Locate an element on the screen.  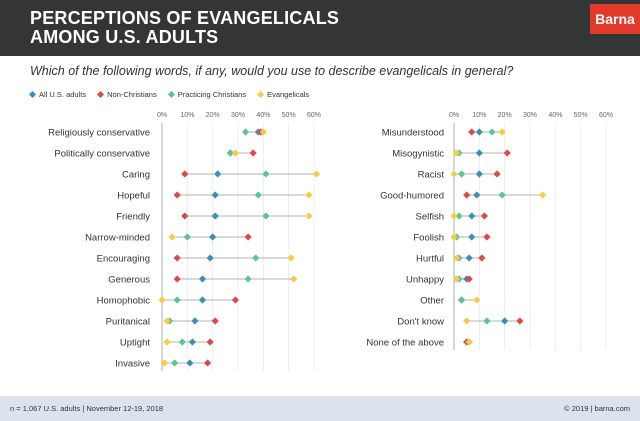
legend-item-non-christians: Non-Christians is located at coordinates (127, 94).